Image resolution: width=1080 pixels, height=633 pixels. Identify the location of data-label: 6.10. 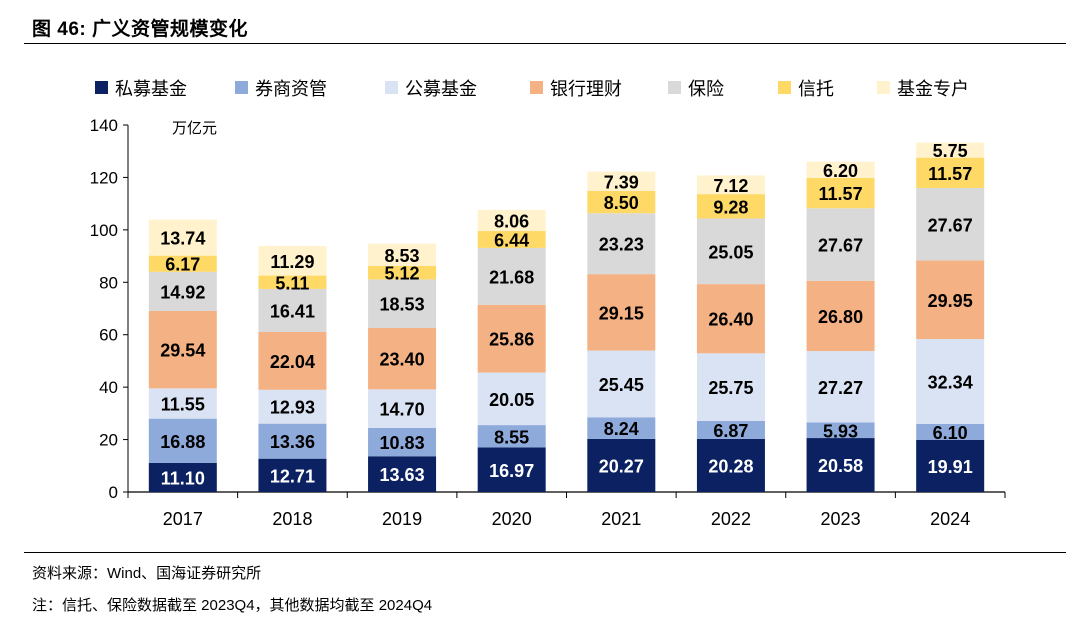
(950, 433).